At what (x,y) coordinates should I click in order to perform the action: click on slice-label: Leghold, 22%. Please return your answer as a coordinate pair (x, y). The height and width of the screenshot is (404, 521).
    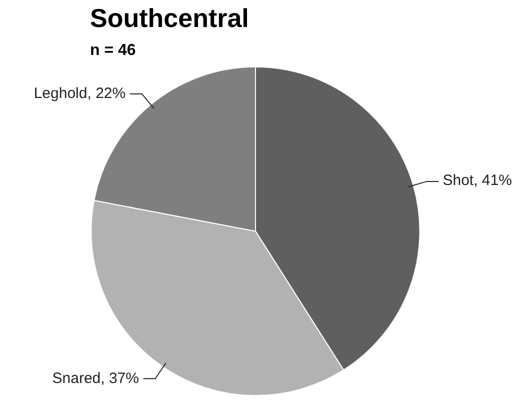
    Looking at the image, I should click on (80, 94).